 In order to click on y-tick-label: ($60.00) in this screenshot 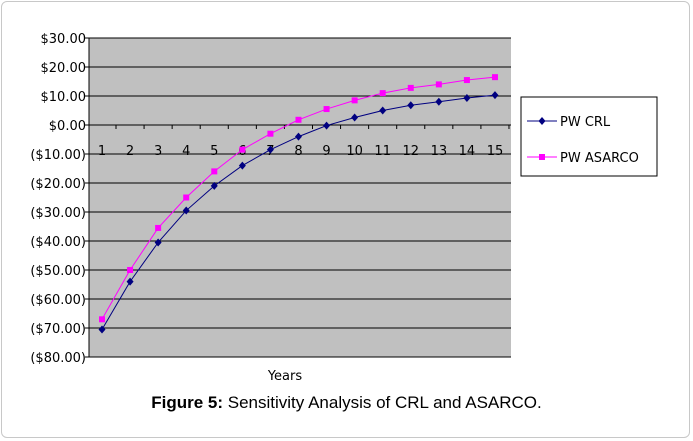, I will do `click(58, 300)`.